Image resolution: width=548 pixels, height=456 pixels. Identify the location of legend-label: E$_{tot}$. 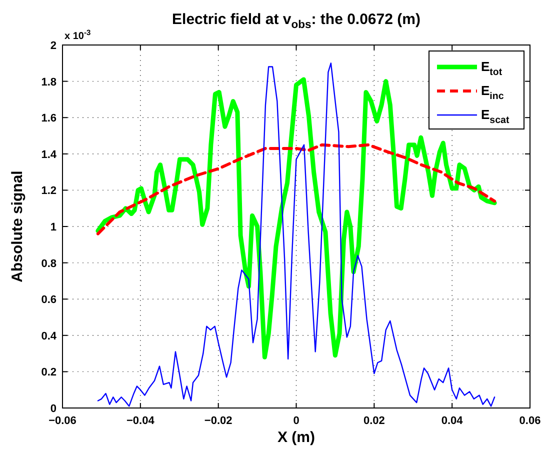
(492, 68).